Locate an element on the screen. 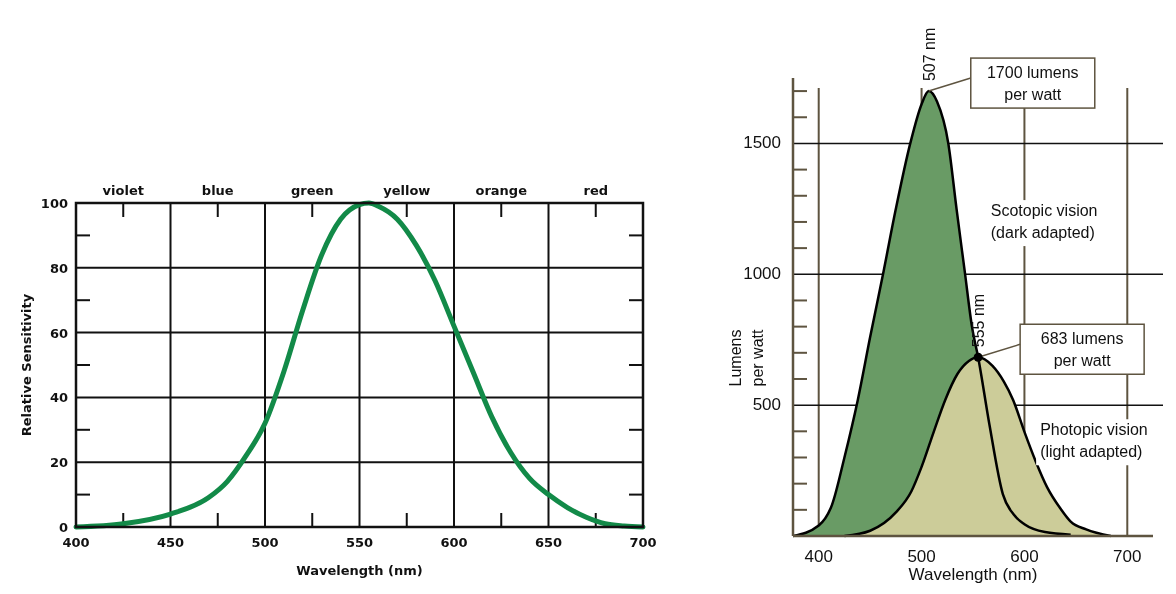  text: violet is located at coordinates (123, 190).